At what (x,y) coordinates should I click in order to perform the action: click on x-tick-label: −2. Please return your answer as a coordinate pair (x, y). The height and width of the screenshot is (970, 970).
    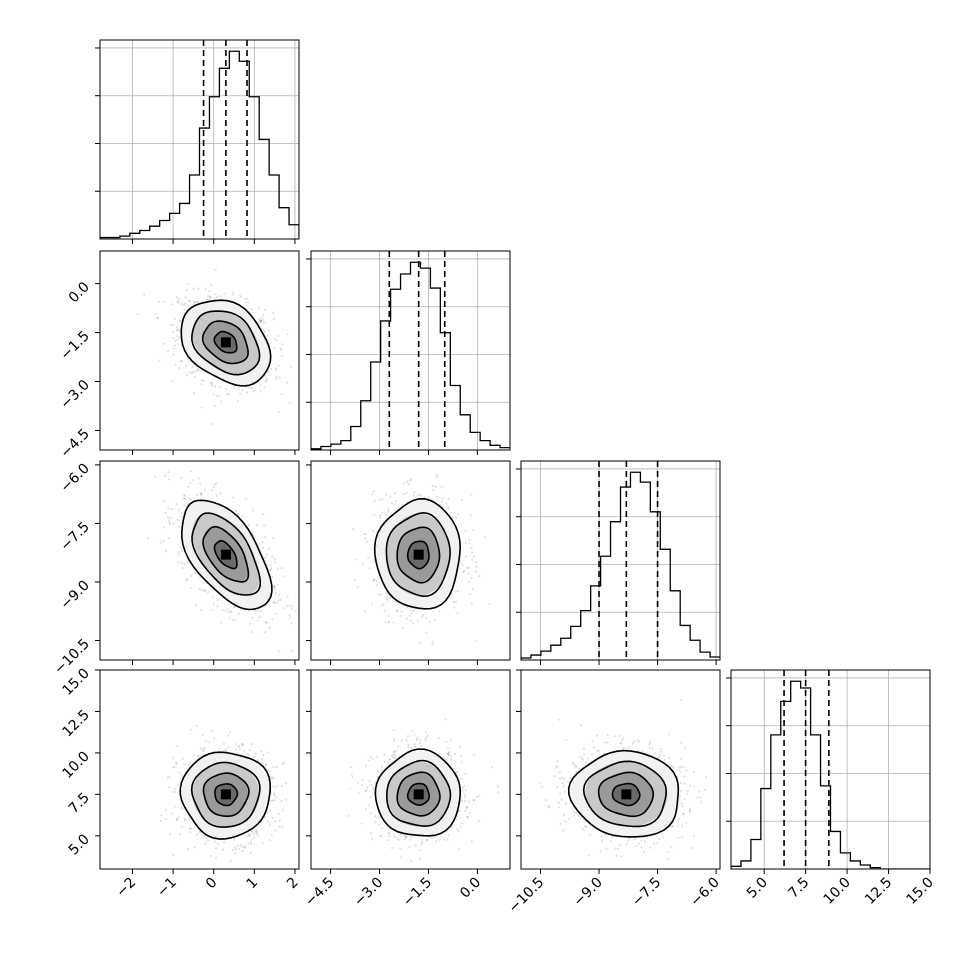
    Looking at the image, I should click on (126, 888).